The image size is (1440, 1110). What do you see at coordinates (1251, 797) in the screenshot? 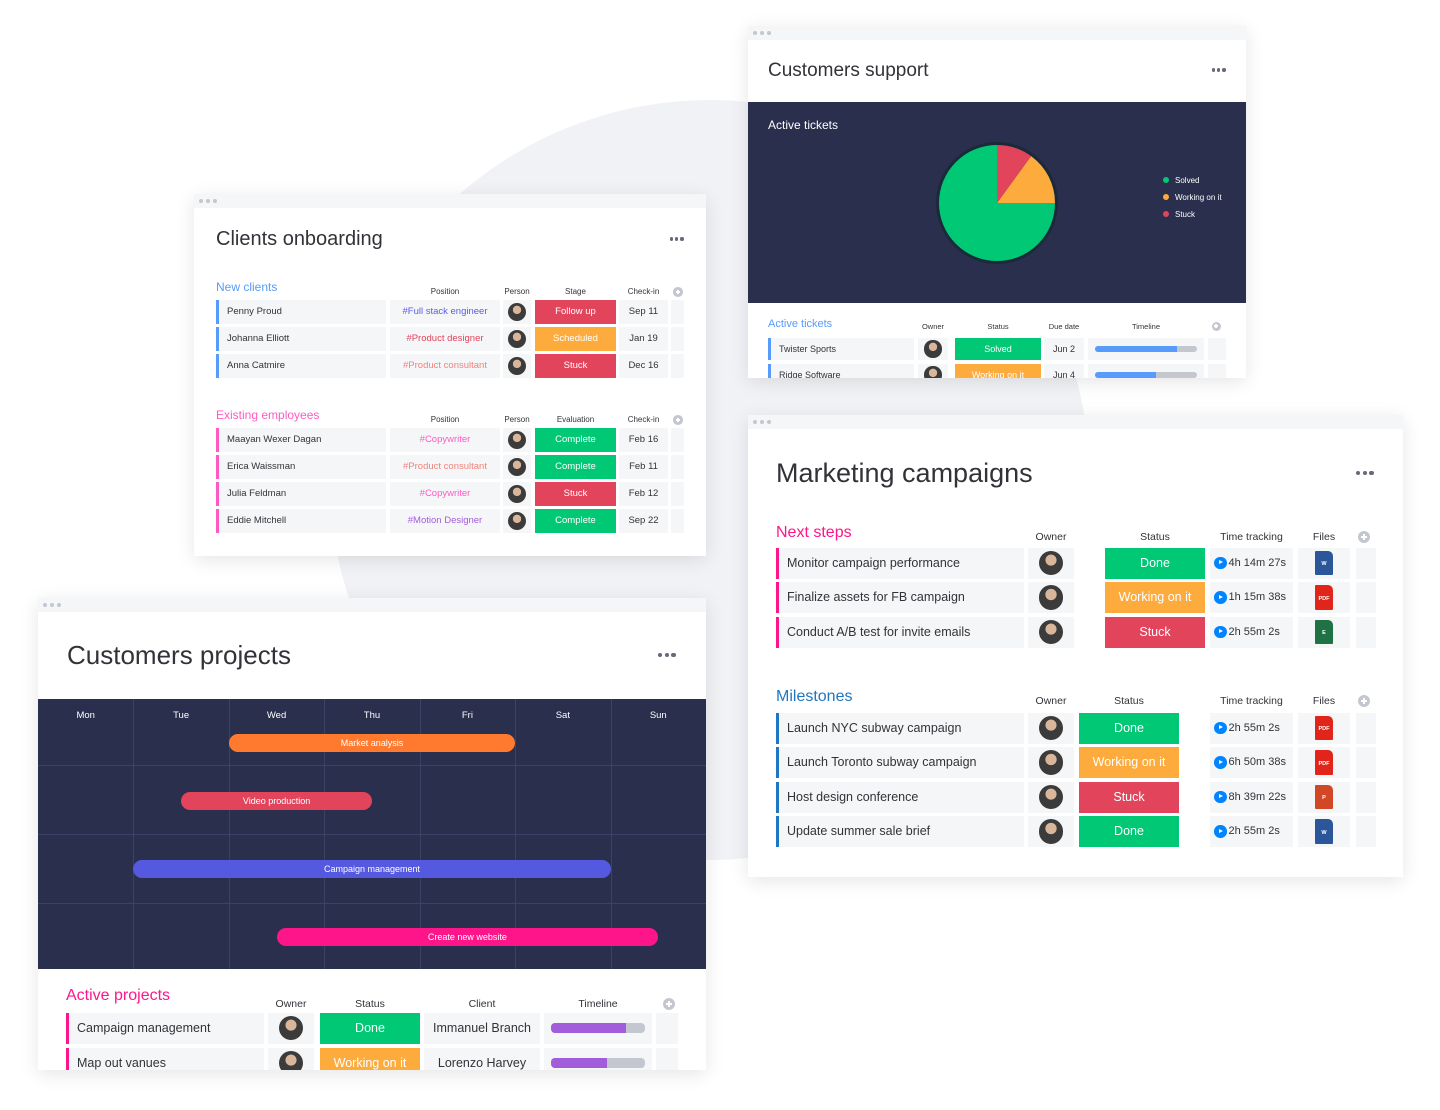
I see `time-cell: 8h 39m 22s` at bounding box center [1251, 797].